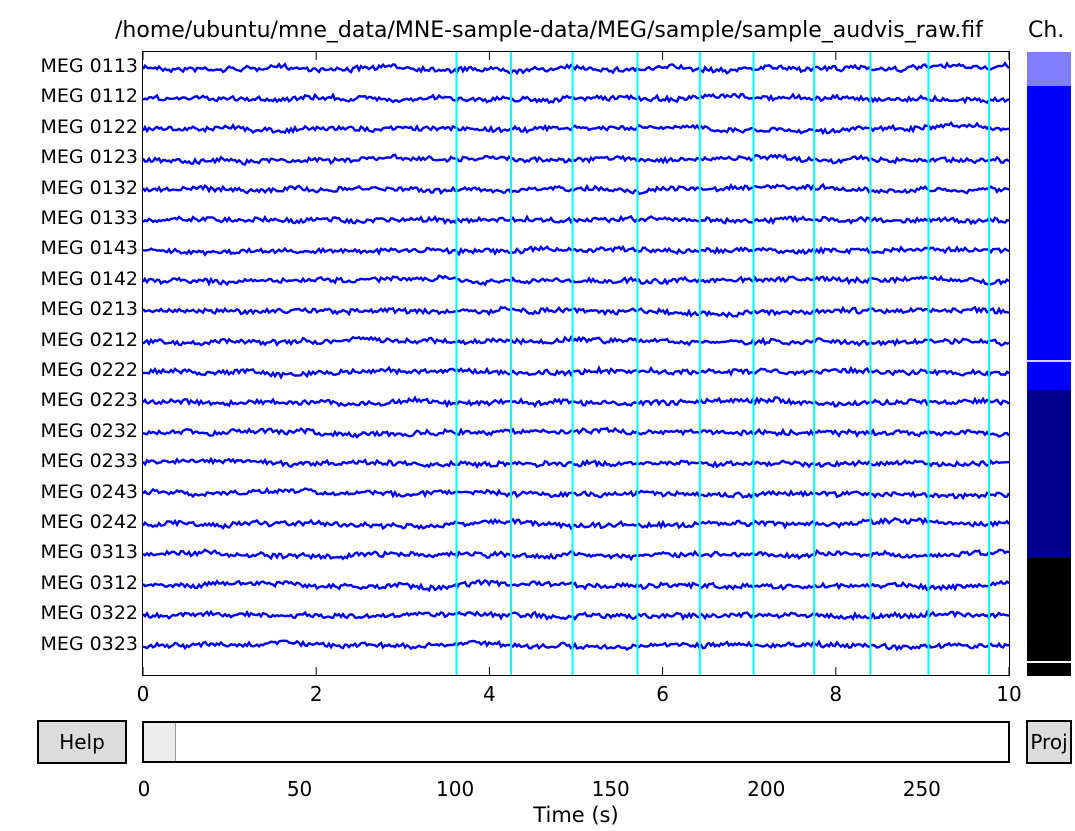 The image size is (1075, 831). I want to click on x-axis-label: Time (s), so click(576, 815).